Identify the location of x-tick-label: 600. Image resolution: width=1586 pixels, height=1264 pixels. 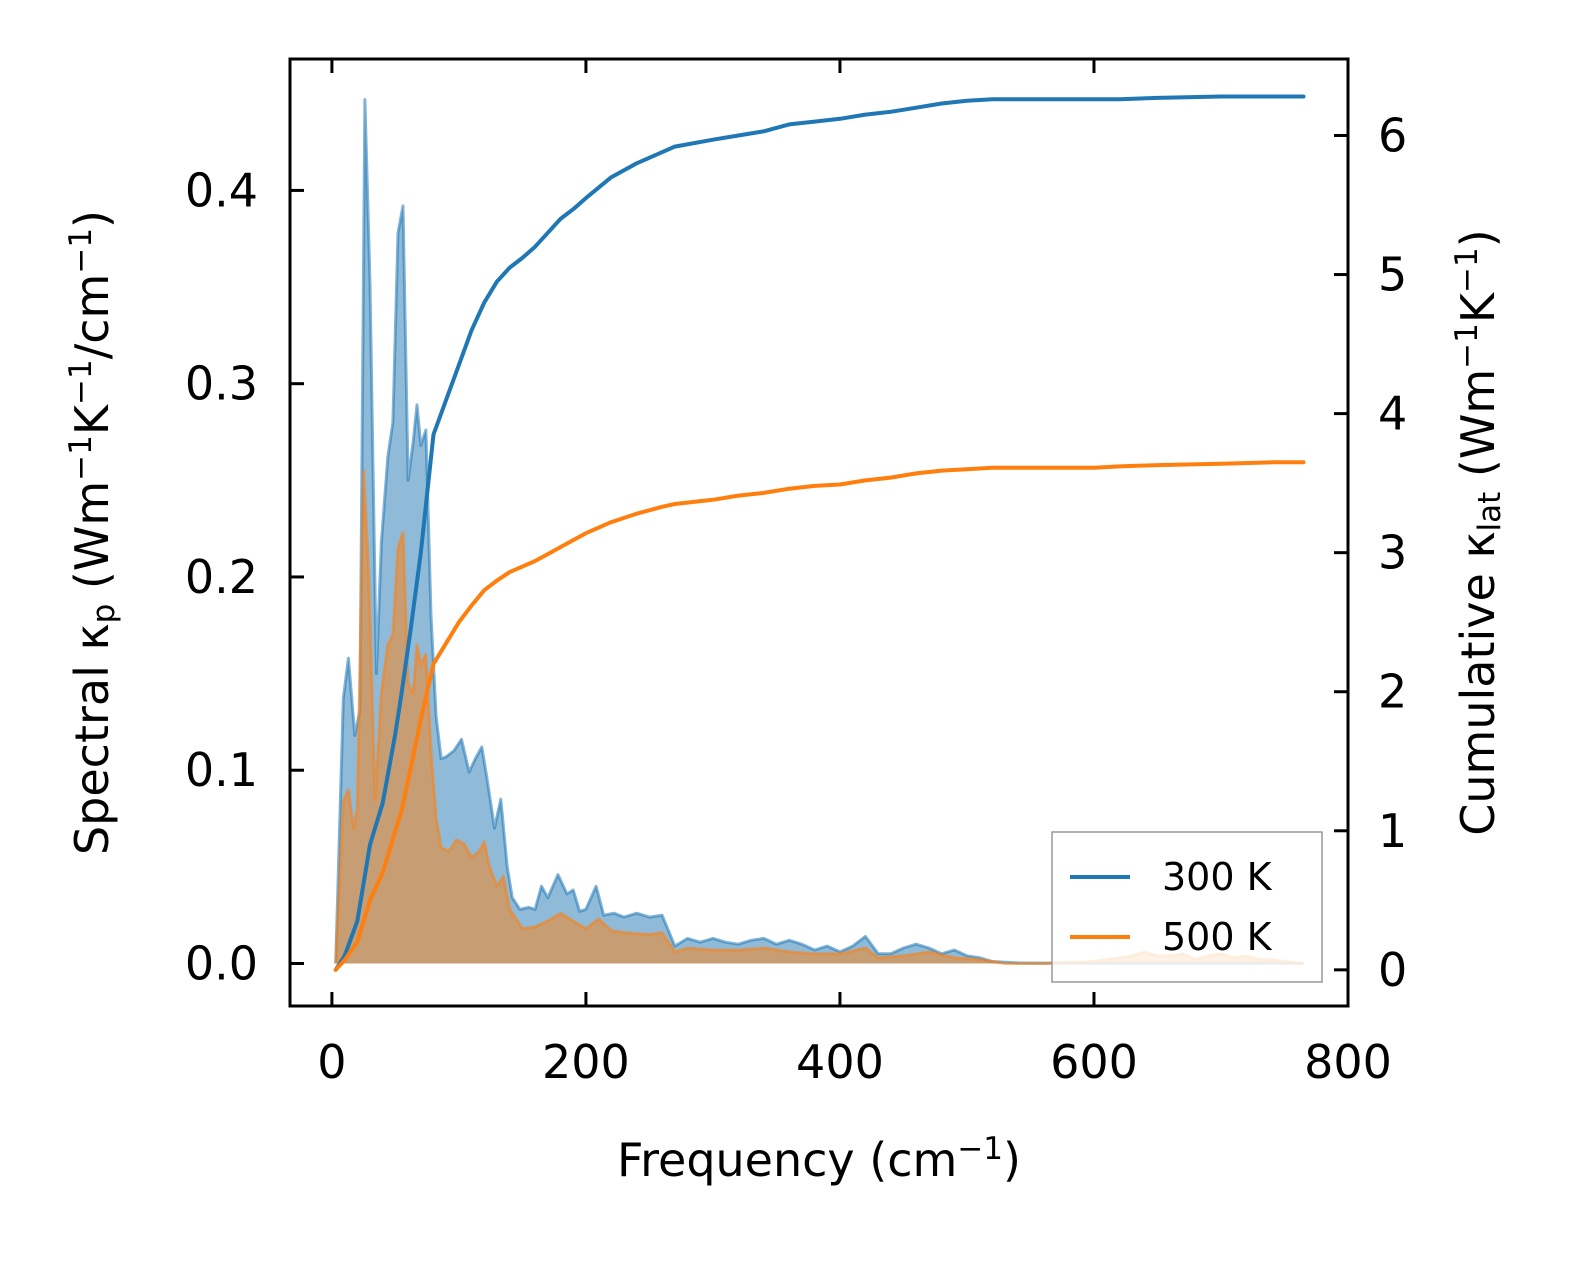
(1094, 1062).